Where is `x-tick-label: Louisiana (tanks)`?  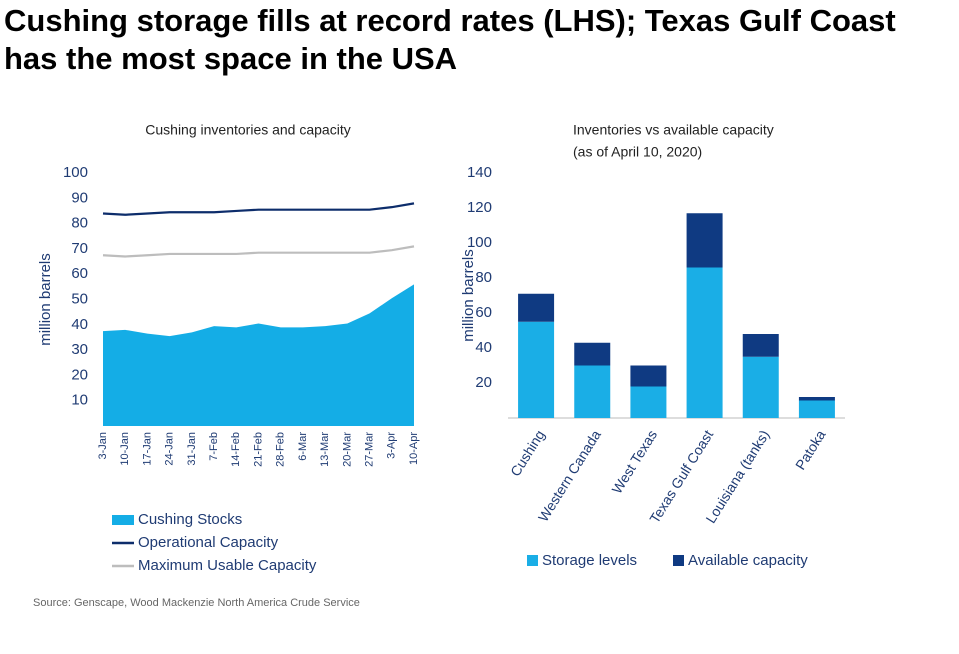 x-tick-label: Louisiana (tanks) is located at coordinates (737, 476).